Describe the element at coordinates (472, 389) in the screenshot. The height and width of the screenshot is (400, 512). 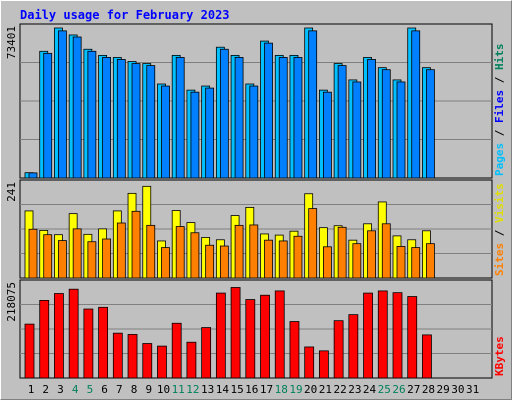
I see `x-tick-label-day-31: 31` at that location.